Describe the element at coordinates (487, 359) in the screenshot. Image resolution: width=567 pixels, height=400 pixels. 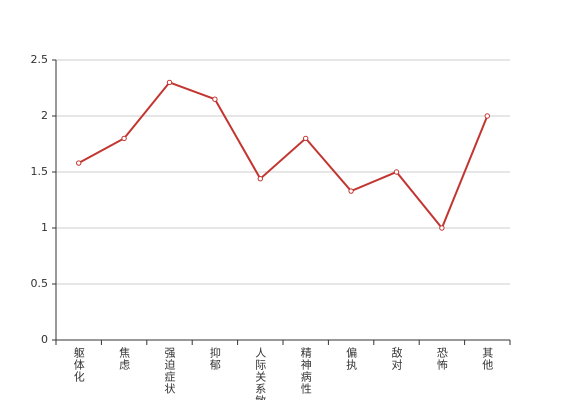
I see `x-tick-label: 其他` at that location.